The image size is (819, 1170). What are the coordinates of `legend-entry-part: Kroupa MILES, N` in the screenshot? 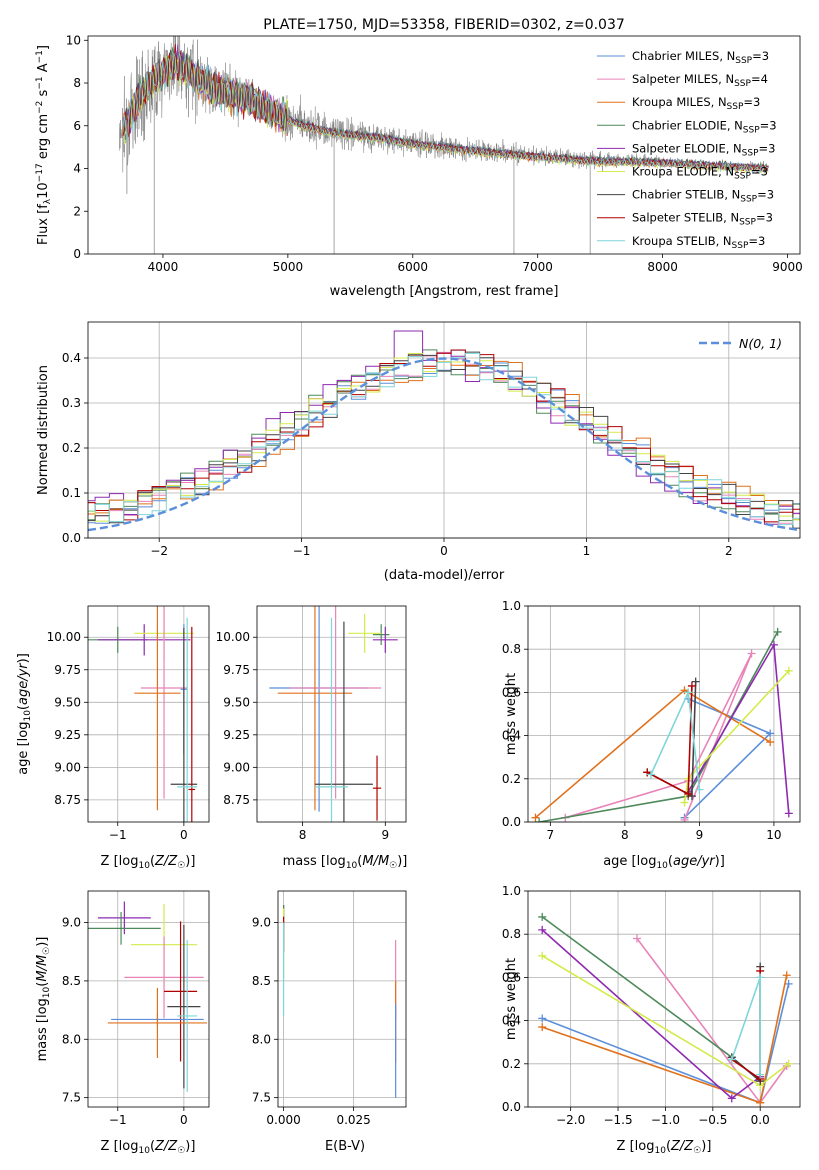 It's located at (679, 102).